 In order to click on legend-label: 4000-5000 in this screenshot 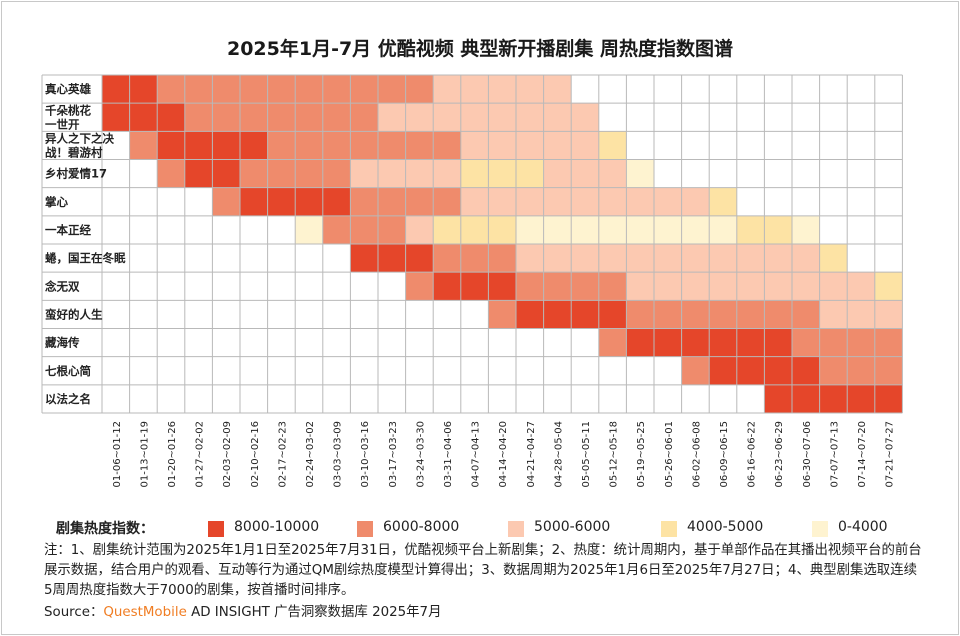, I will do `click(725, 527)`.